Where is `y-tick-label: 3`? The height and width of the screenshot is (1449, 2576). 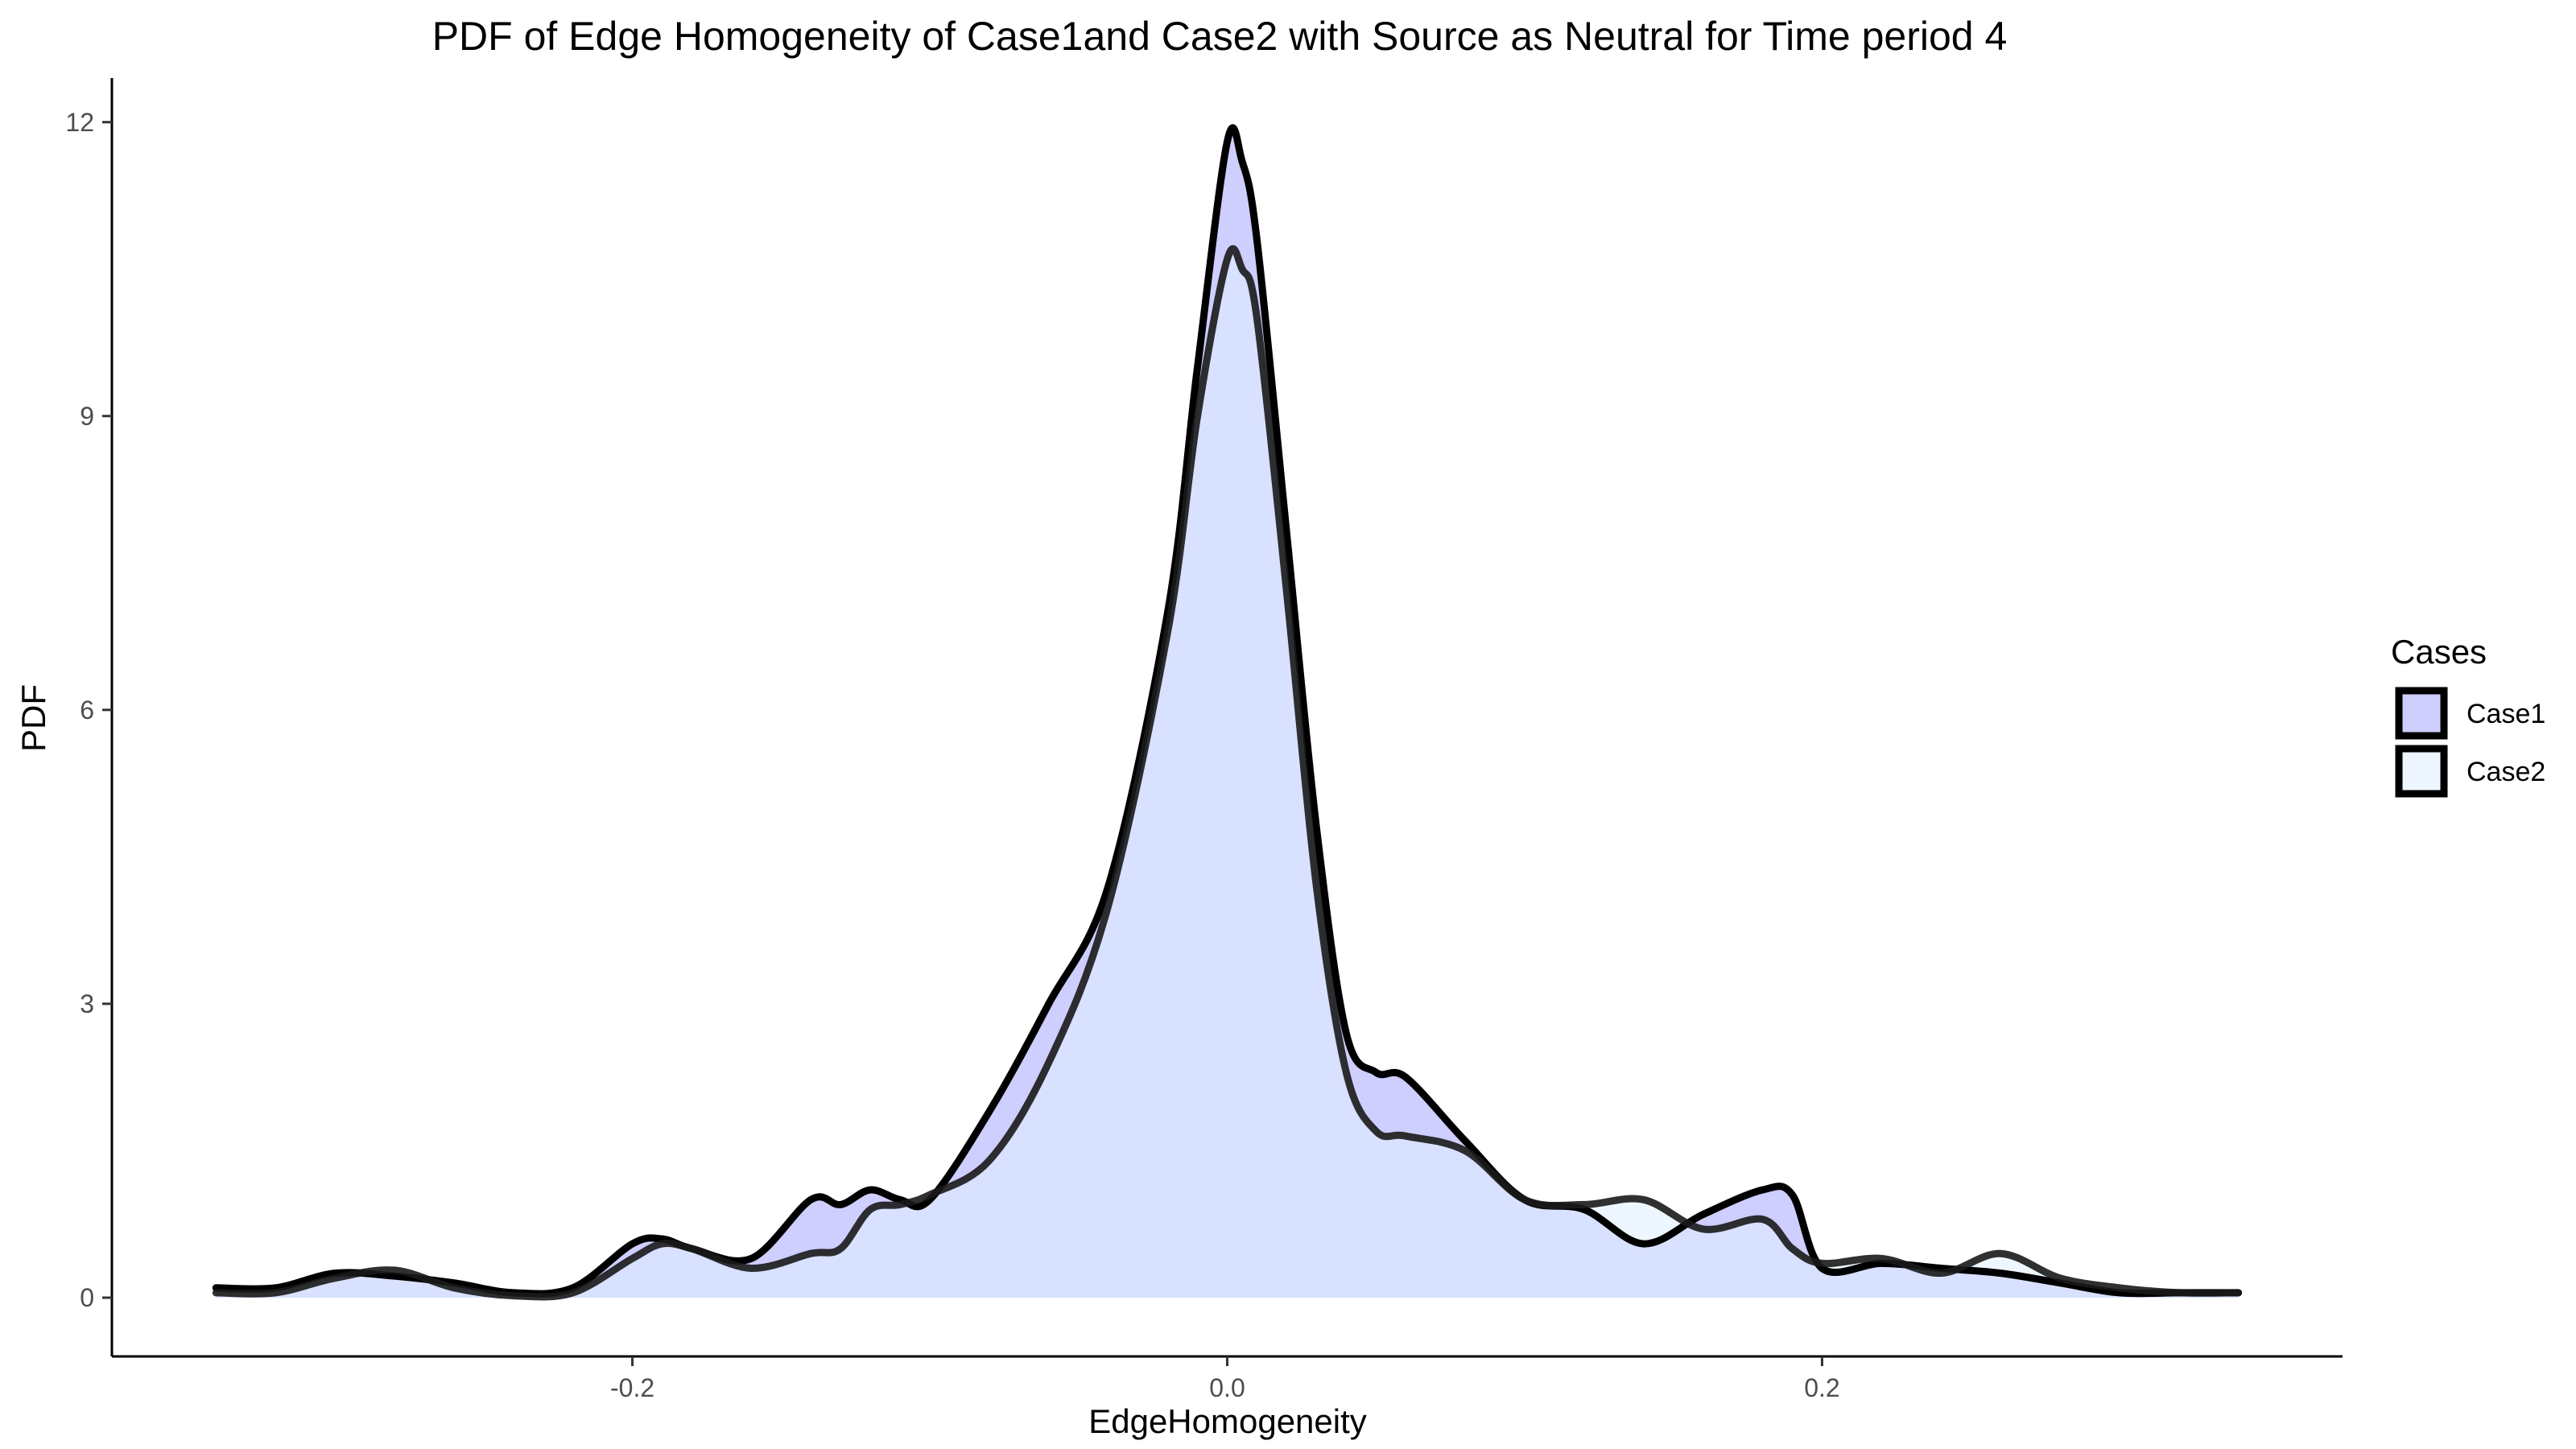 y-tick-label: 3 is located at coordinates (87, 1003).